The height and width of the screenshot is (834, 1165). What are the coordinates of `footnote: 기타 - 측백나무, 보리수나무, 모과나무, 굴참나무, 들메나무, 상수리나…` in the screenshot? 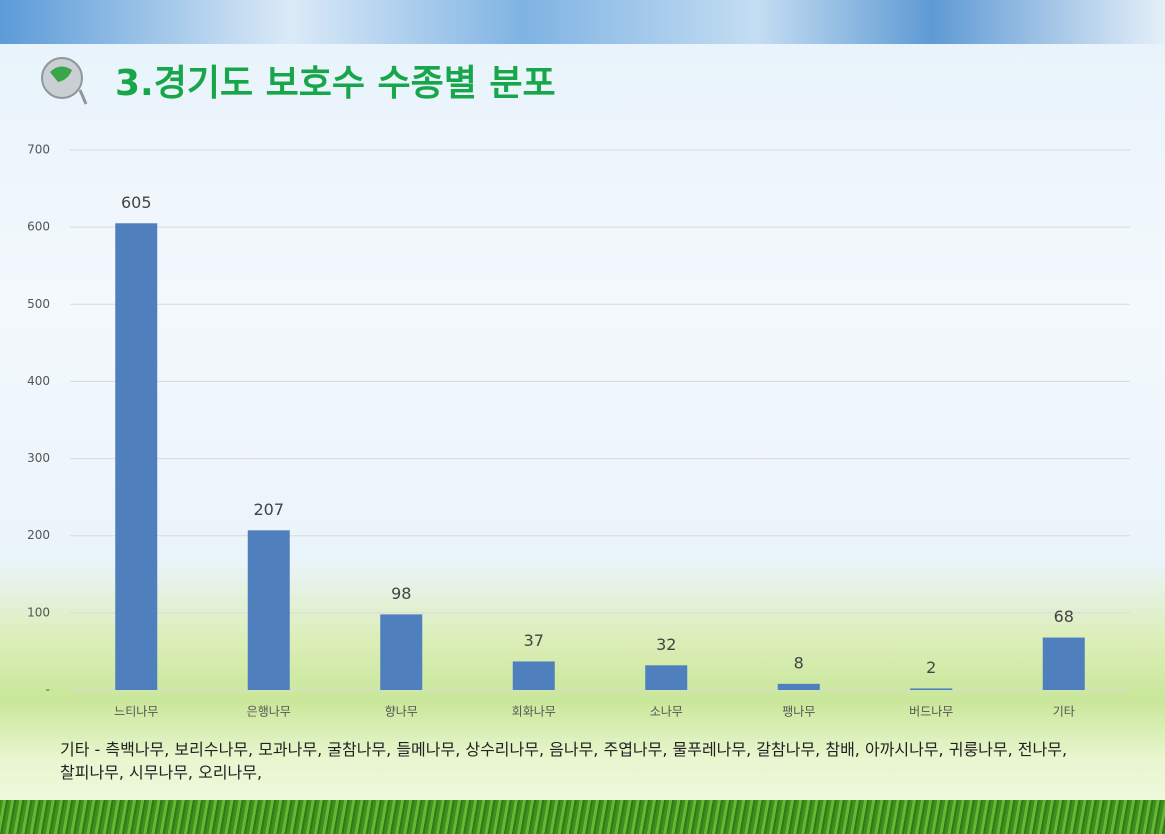 It's located at (564, 761).